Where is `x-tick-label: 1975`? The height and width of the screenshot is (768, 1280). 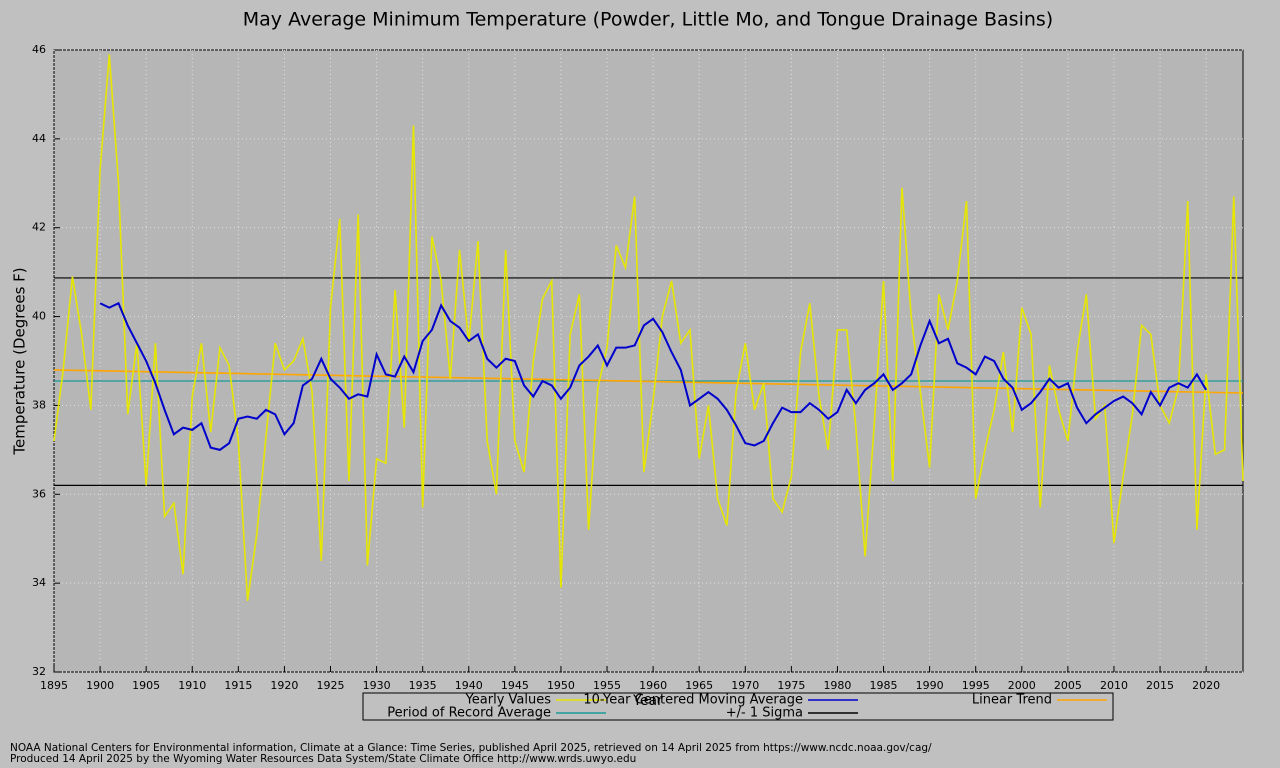 x-tick-label: 1975 is located at coordinates (791, 685).